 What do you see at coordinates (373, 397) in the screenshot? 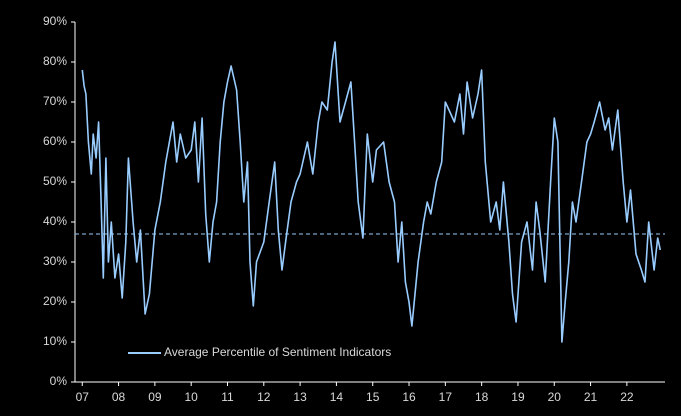
I see `x-tick-label: 15` at bounding box center [373, 397].